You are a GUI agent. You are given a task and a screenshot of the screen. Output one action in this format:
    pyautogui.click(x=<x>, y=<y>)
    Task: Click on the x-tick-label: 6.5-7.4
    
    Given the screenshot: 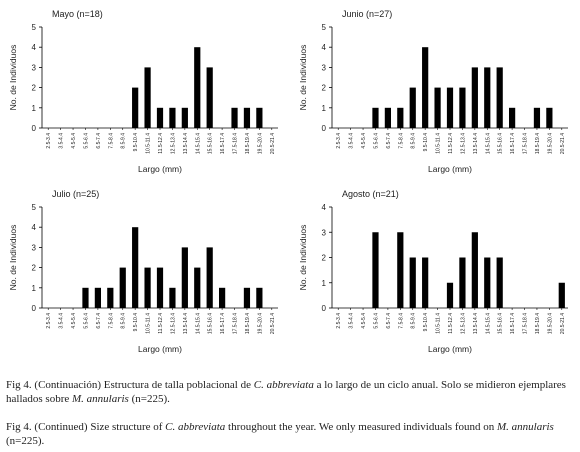 What is the action you would take?
    pyautogui.click(x=389, y=321)
    